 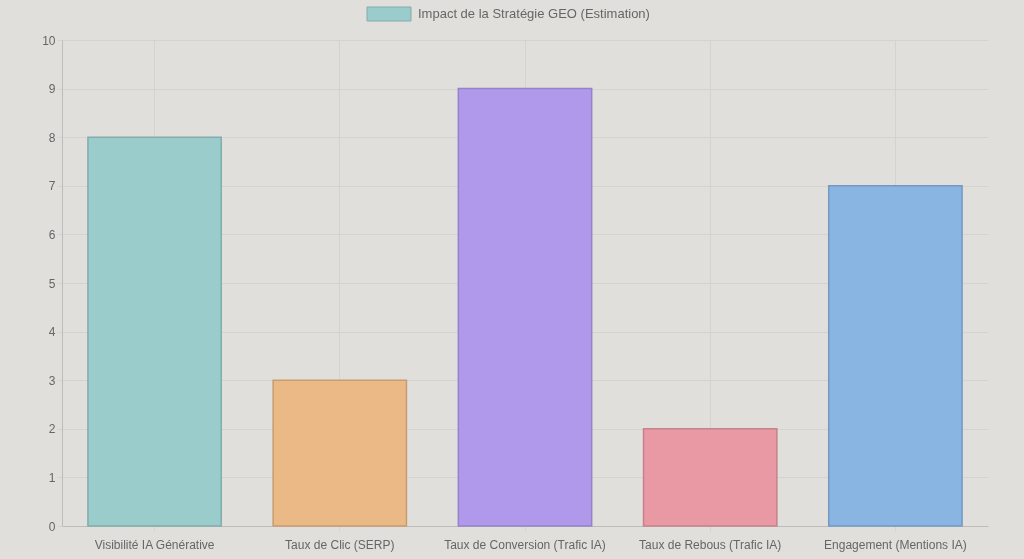 What do you see at coordinates (52, 332) in the screenshot?
I see `y-tick-label: 4` at bounding box center [52, 332].